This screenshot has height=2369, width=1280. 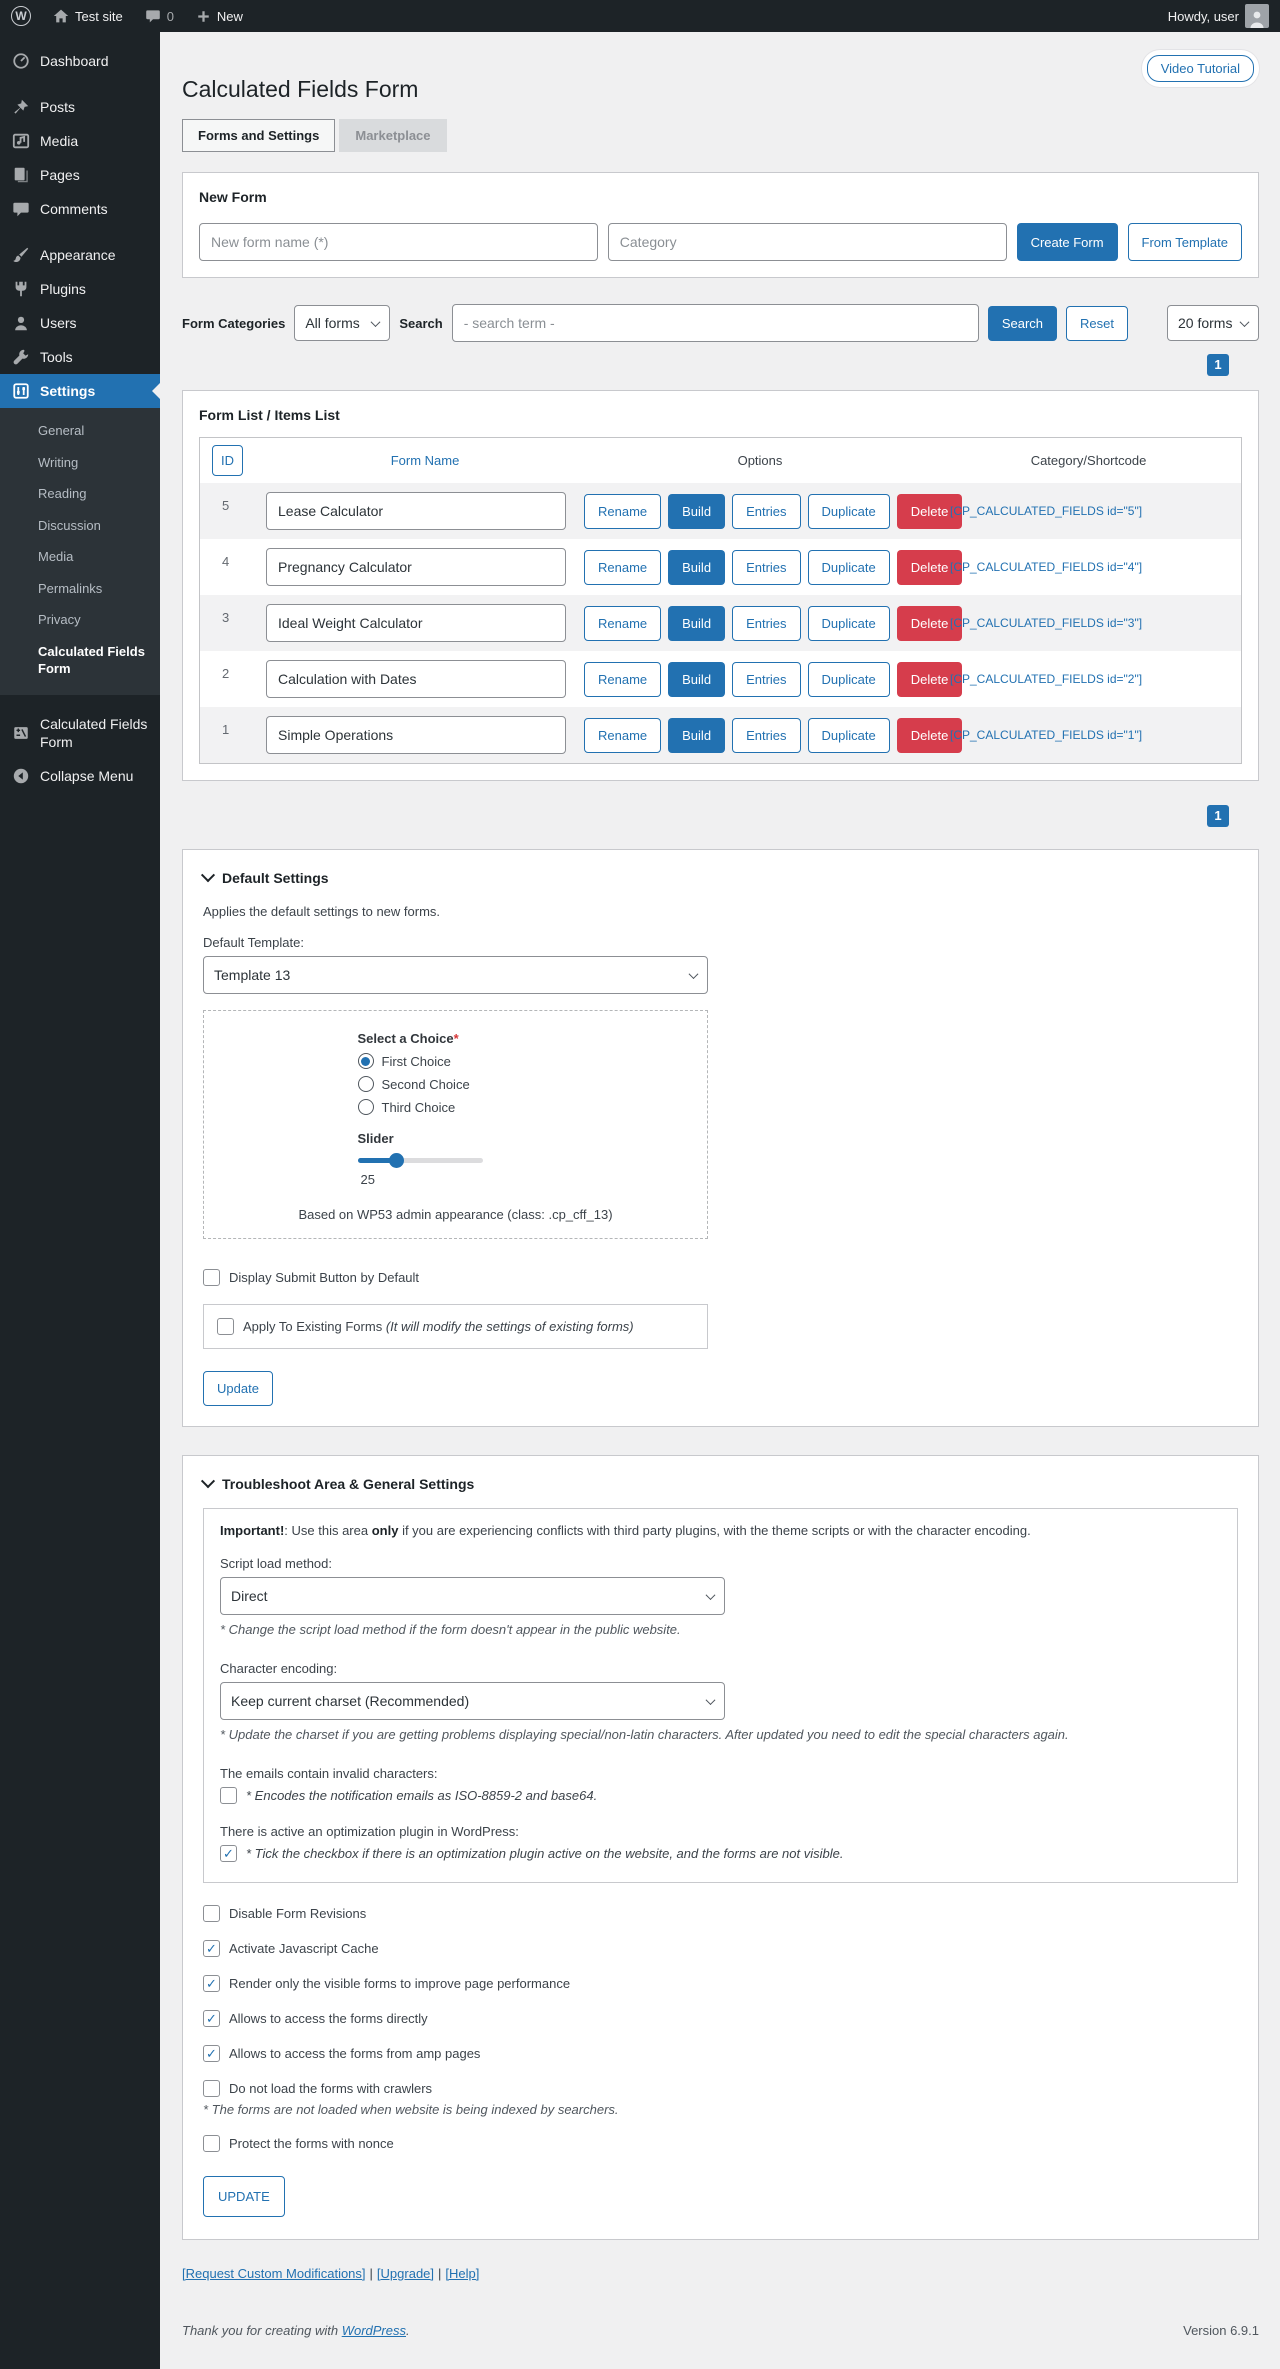 I want to click on sidebar-item-dashboard: Dashboard, so click(x=80, y=61).